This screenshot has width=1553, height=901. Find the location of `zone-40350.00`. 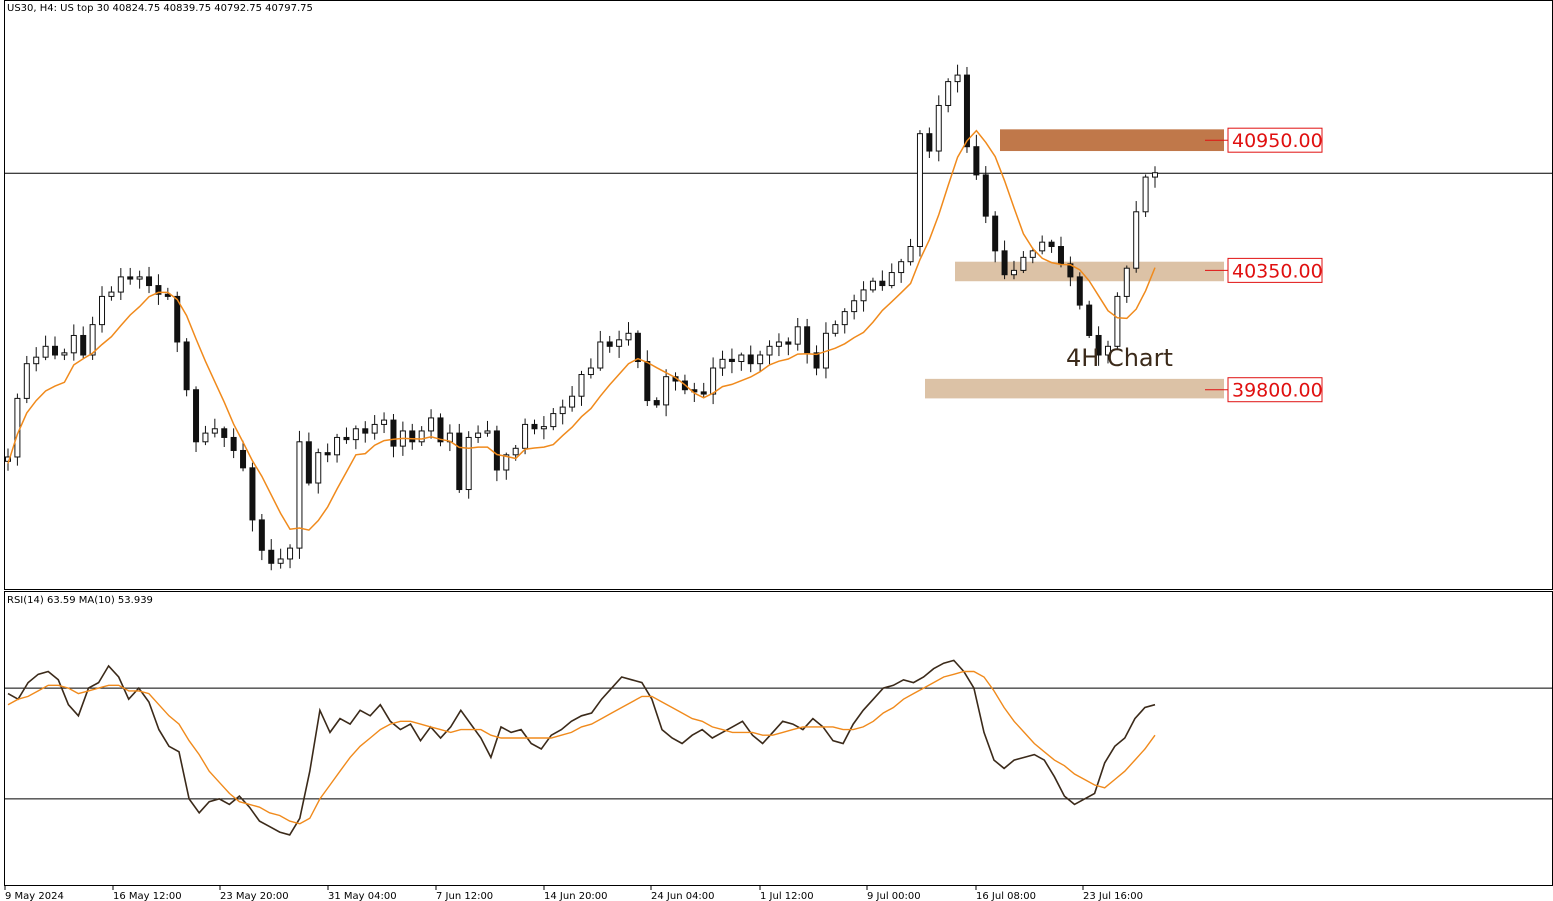

zone-40350.00 is located at coordinates (1089, 271).